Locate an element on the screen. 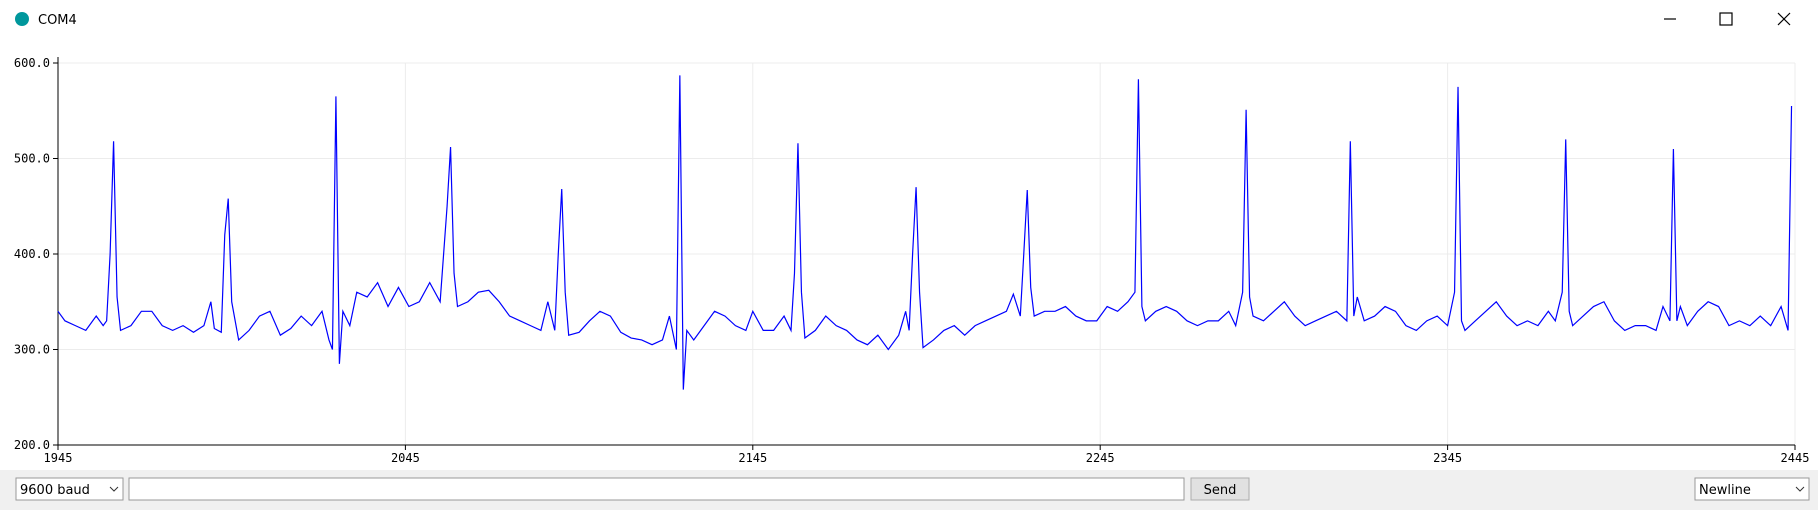 The height and width of the screenshot is (510, 1818). baud-arrow is located at coordinates (114, 489).